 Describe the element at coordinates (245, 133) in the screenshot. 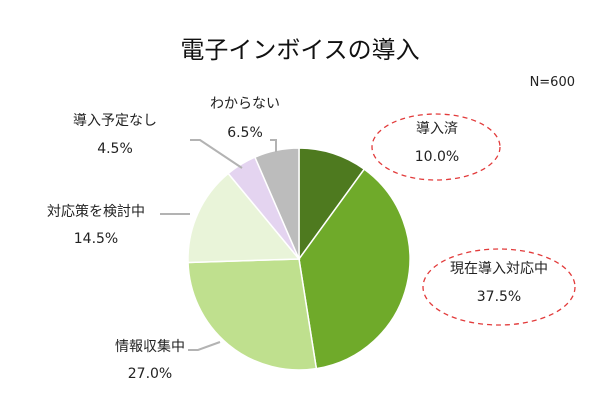

I see `slice-value-label-6: 6.5%` at that location.